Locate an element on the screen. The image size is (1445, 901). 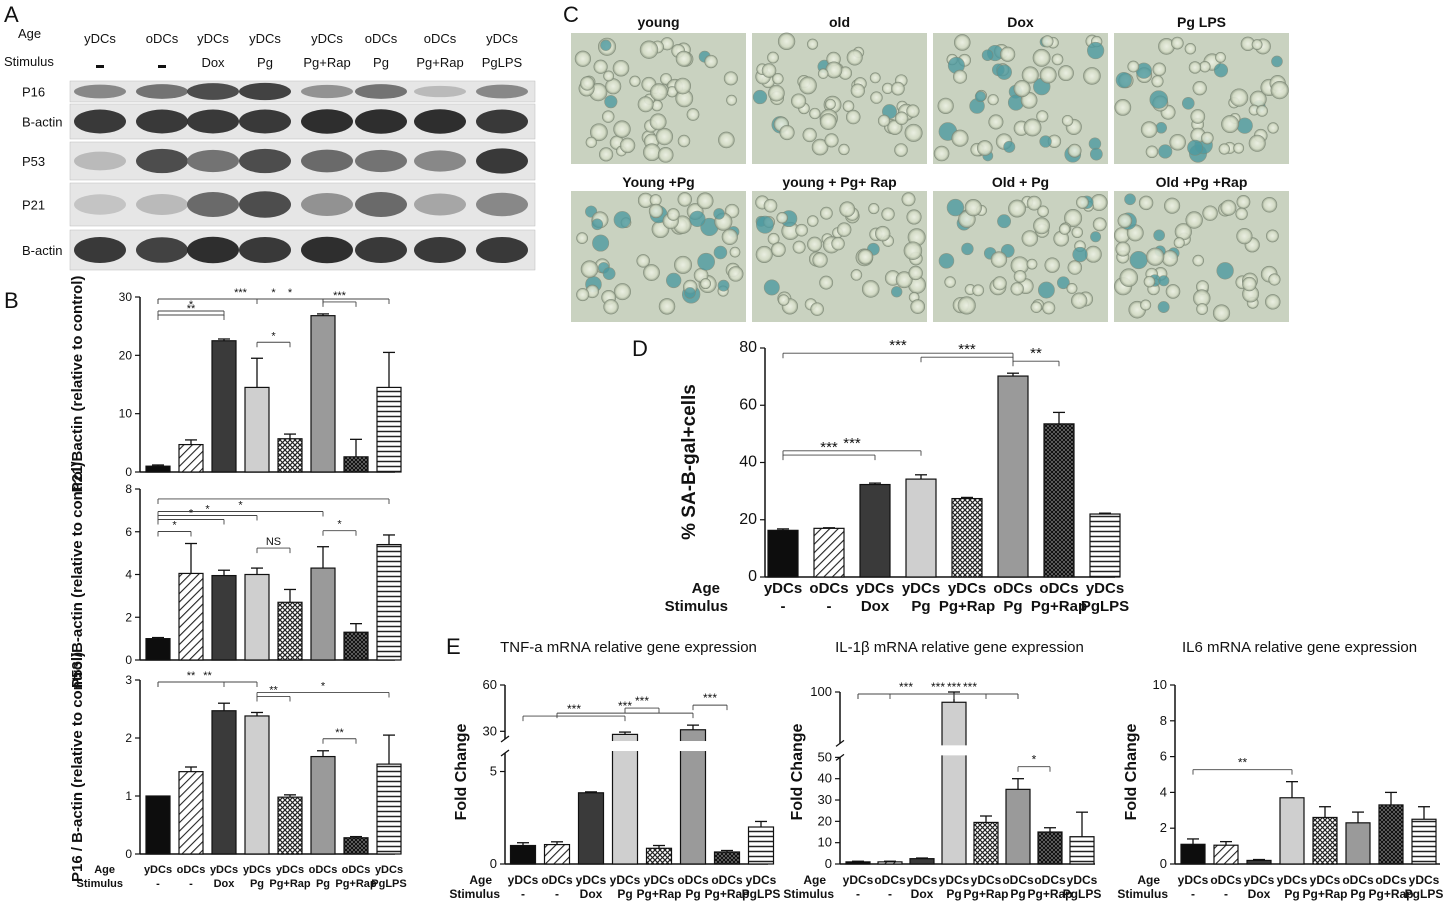
x-tick-stimulus: - is located at coordinates (783, 606).